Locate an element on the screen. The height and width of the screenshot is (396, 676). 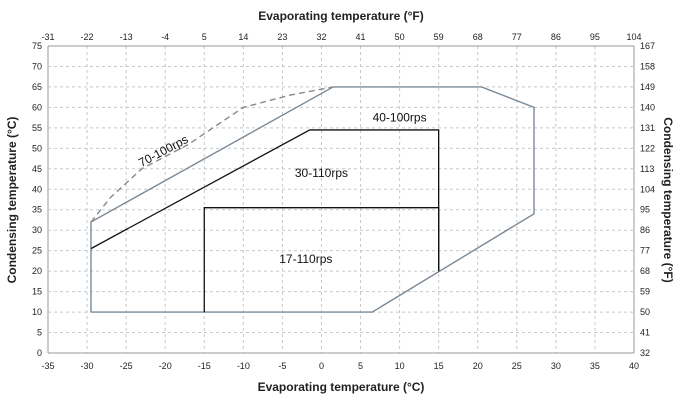
x-top-tick-label: 95 is located at coordinates (595, 37).